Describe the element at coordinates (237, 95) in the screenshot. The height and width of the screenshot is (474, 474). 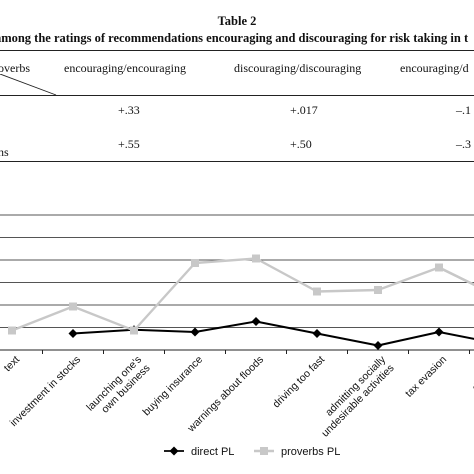
I see `table-header-rule` at that location.